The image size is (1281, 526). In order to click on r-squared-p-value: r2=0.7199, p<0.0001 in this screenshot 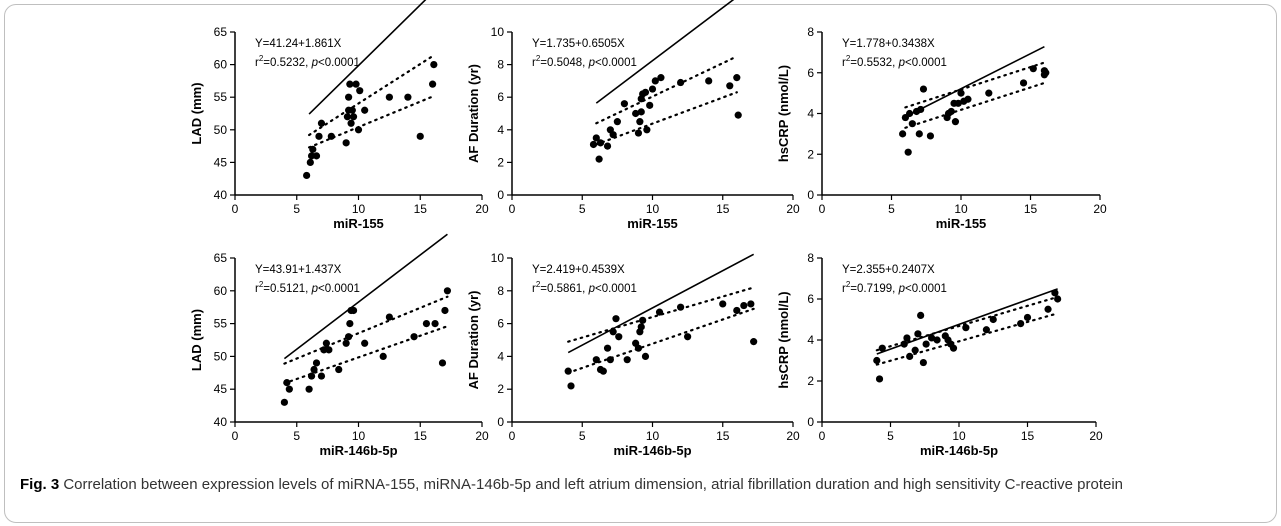, I will do `click(894, 287)`.